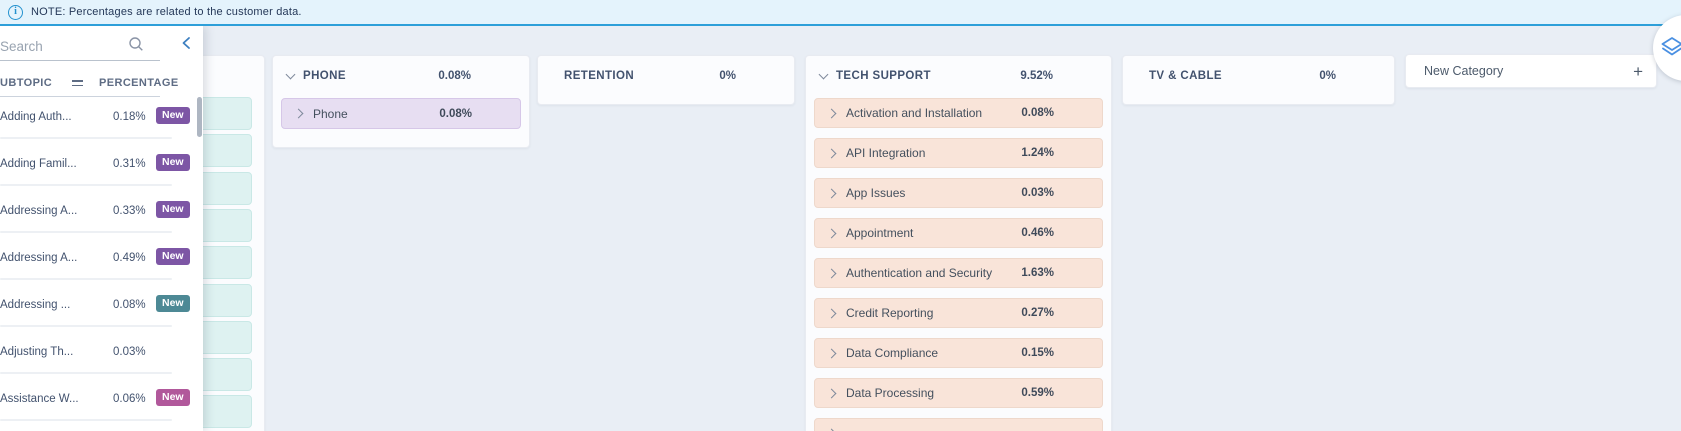  I want to click on subtopic-row: Adjusting Th... 0.03%, so click(98, 355).